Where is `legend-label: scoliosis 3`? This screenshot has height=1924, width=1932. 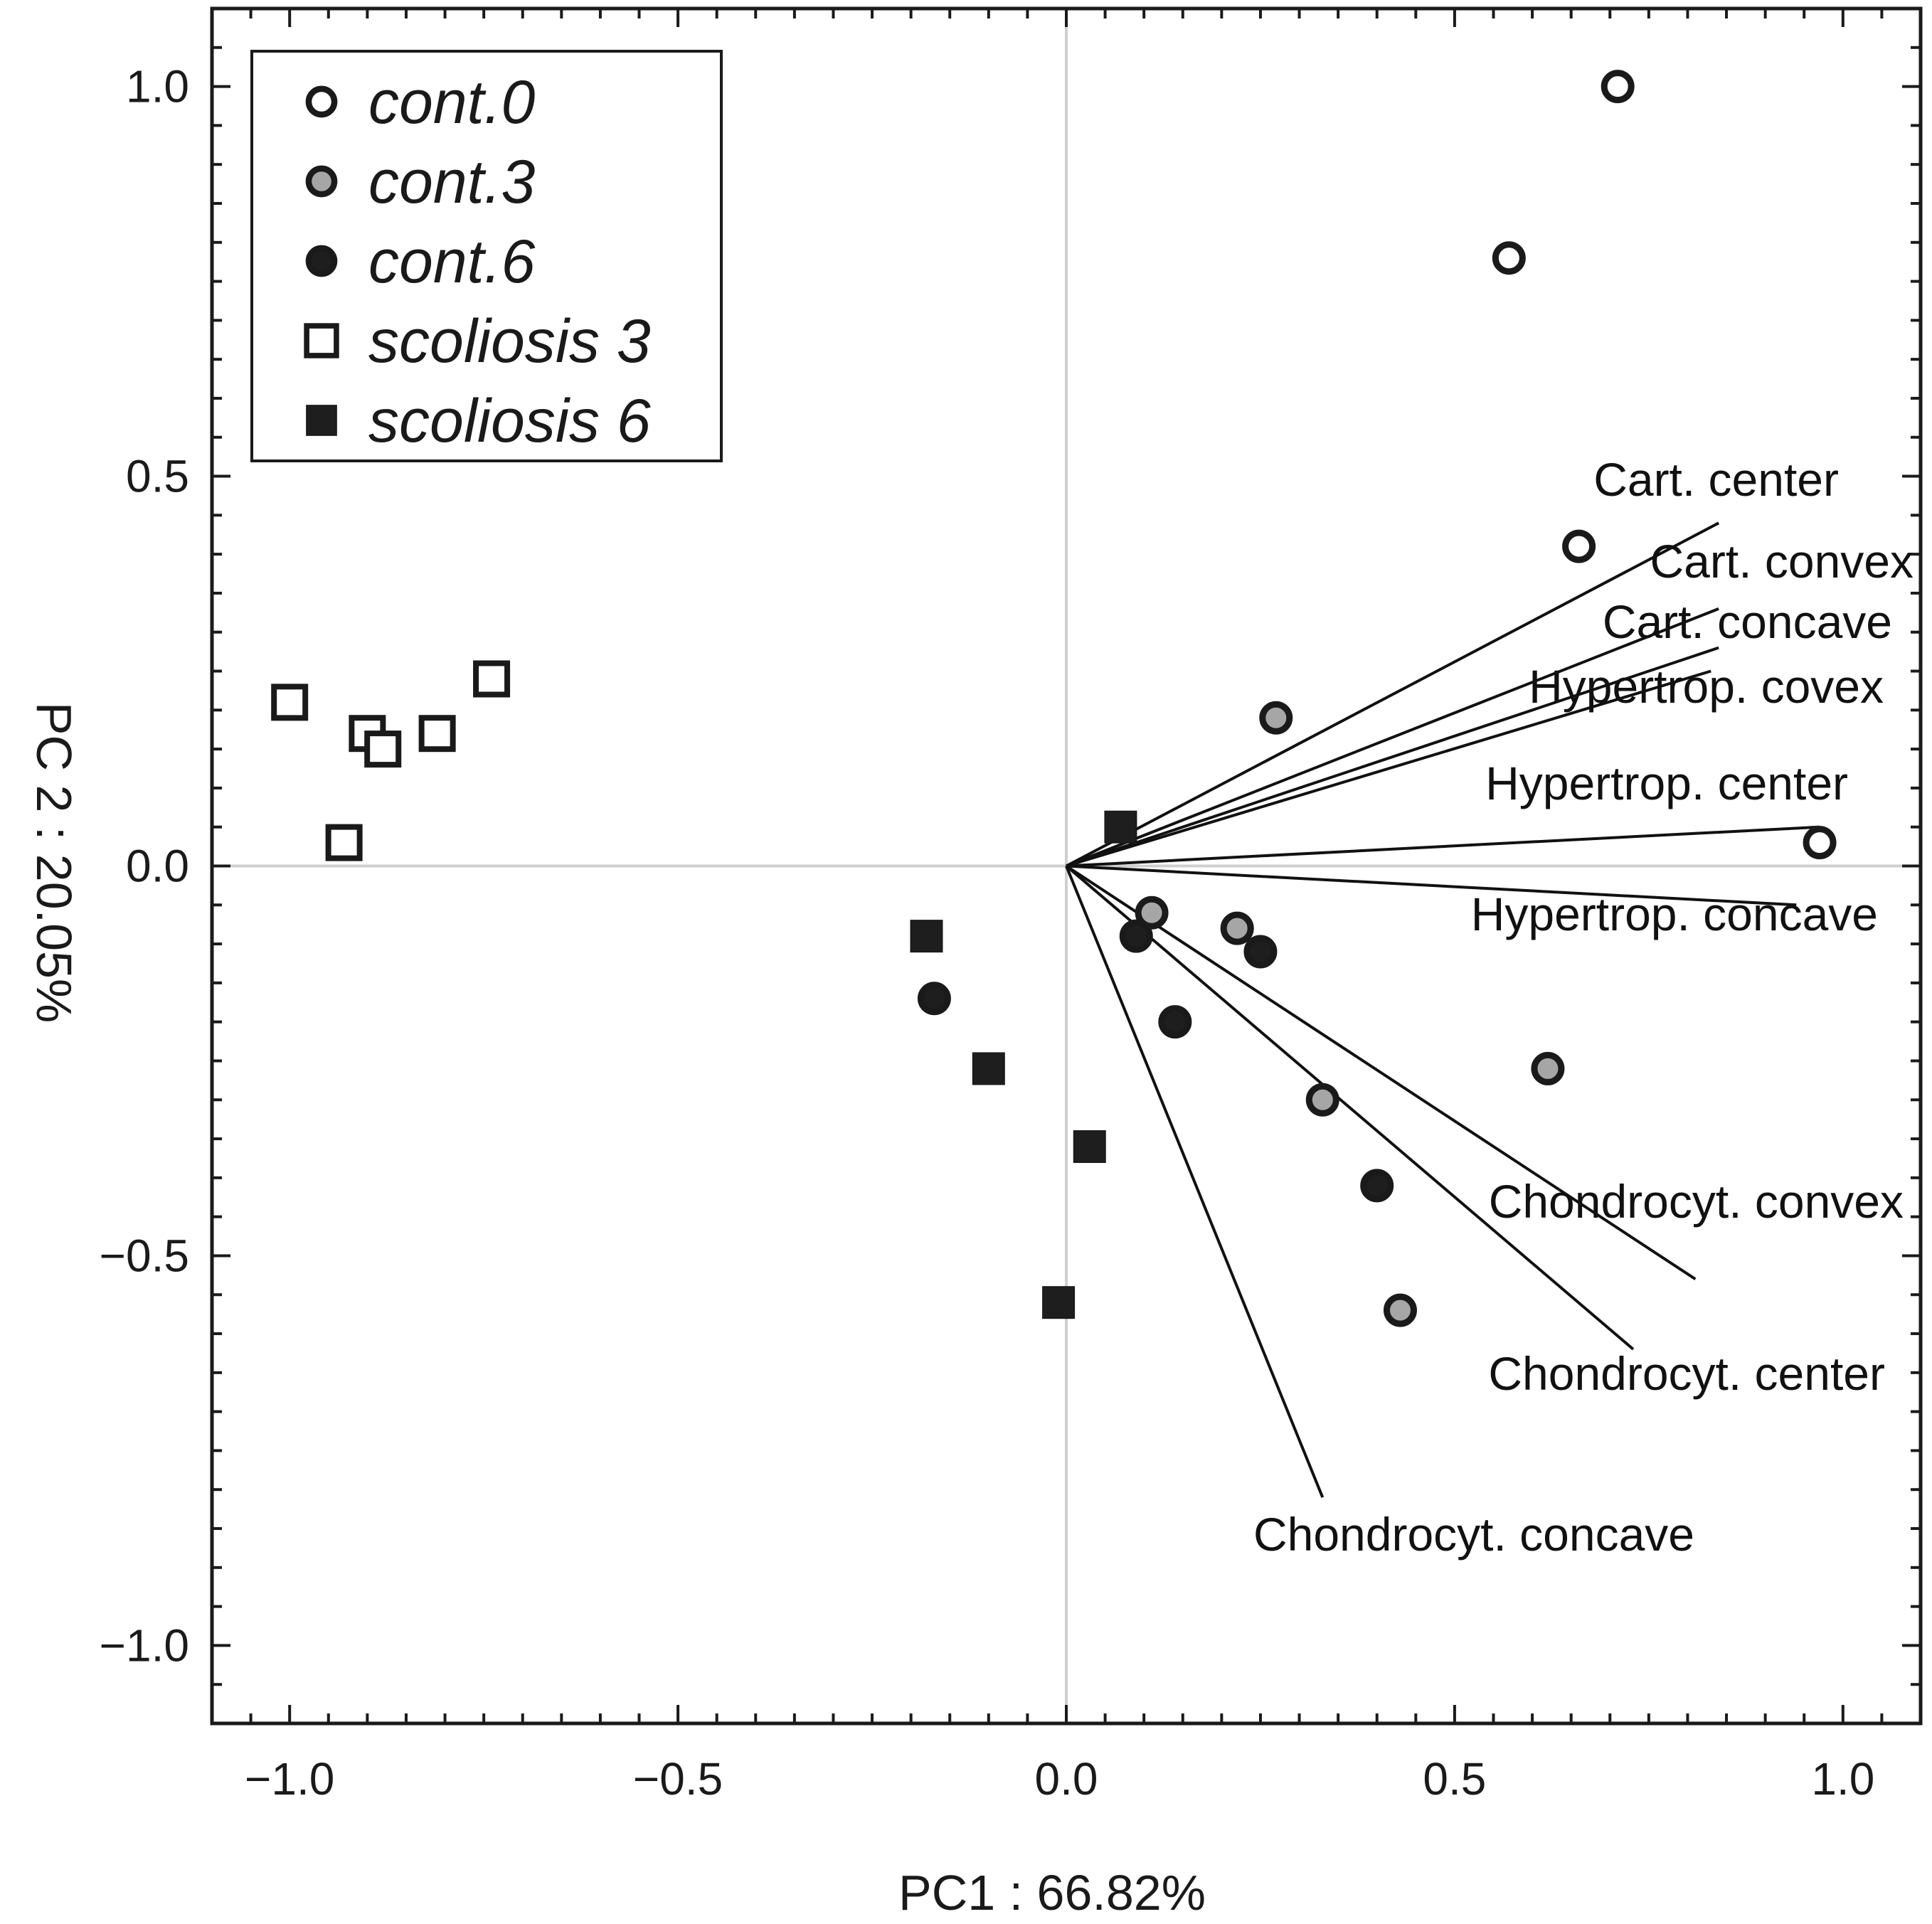 legend-label: scoliosis 3 is located at coordinates (509, 342).